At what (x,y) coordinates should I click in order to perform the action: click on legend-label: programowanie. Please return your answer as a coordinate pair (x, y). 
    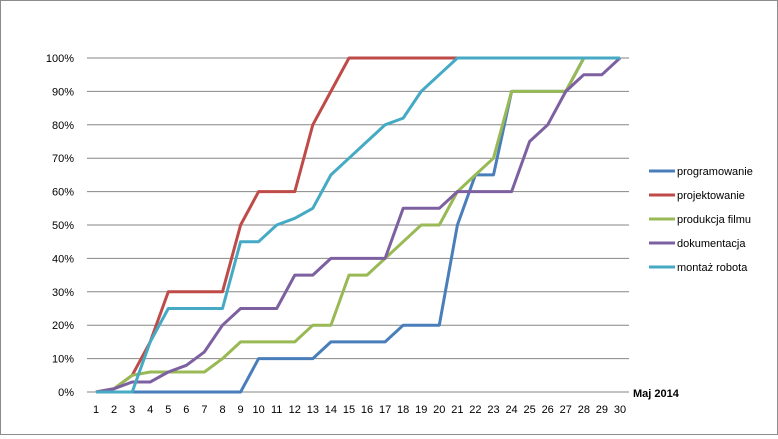
    Looking at the image, I should click on (715, 172).